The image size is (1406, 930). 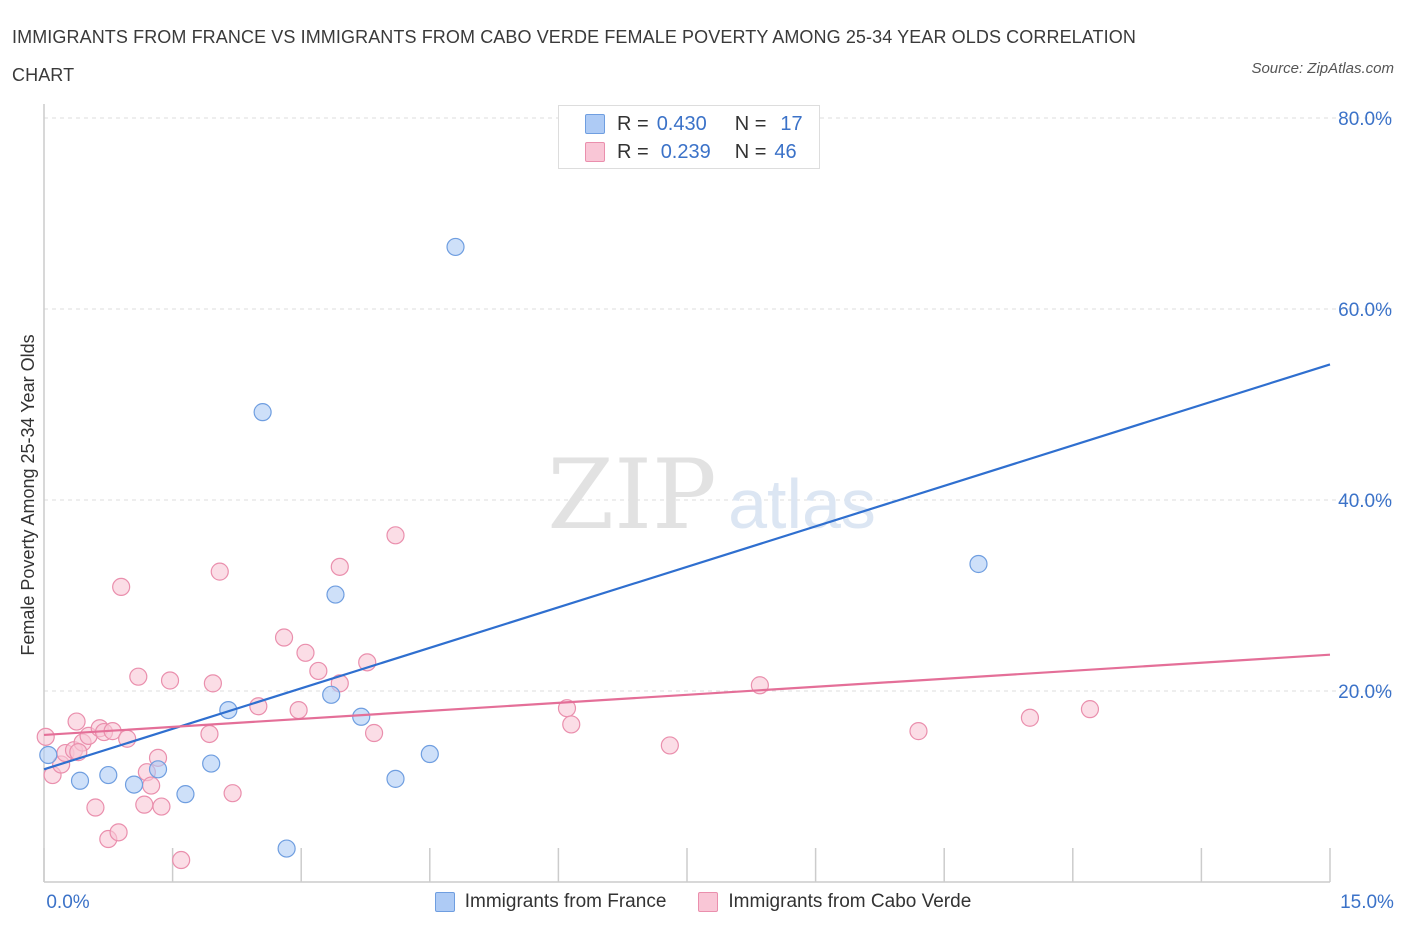 What do you see at coordinates (850, 901) in the screenshot?
I see `legend-label-cabo-verde: Immigrants from Cabo Verde` at bounding box center [850, 901].